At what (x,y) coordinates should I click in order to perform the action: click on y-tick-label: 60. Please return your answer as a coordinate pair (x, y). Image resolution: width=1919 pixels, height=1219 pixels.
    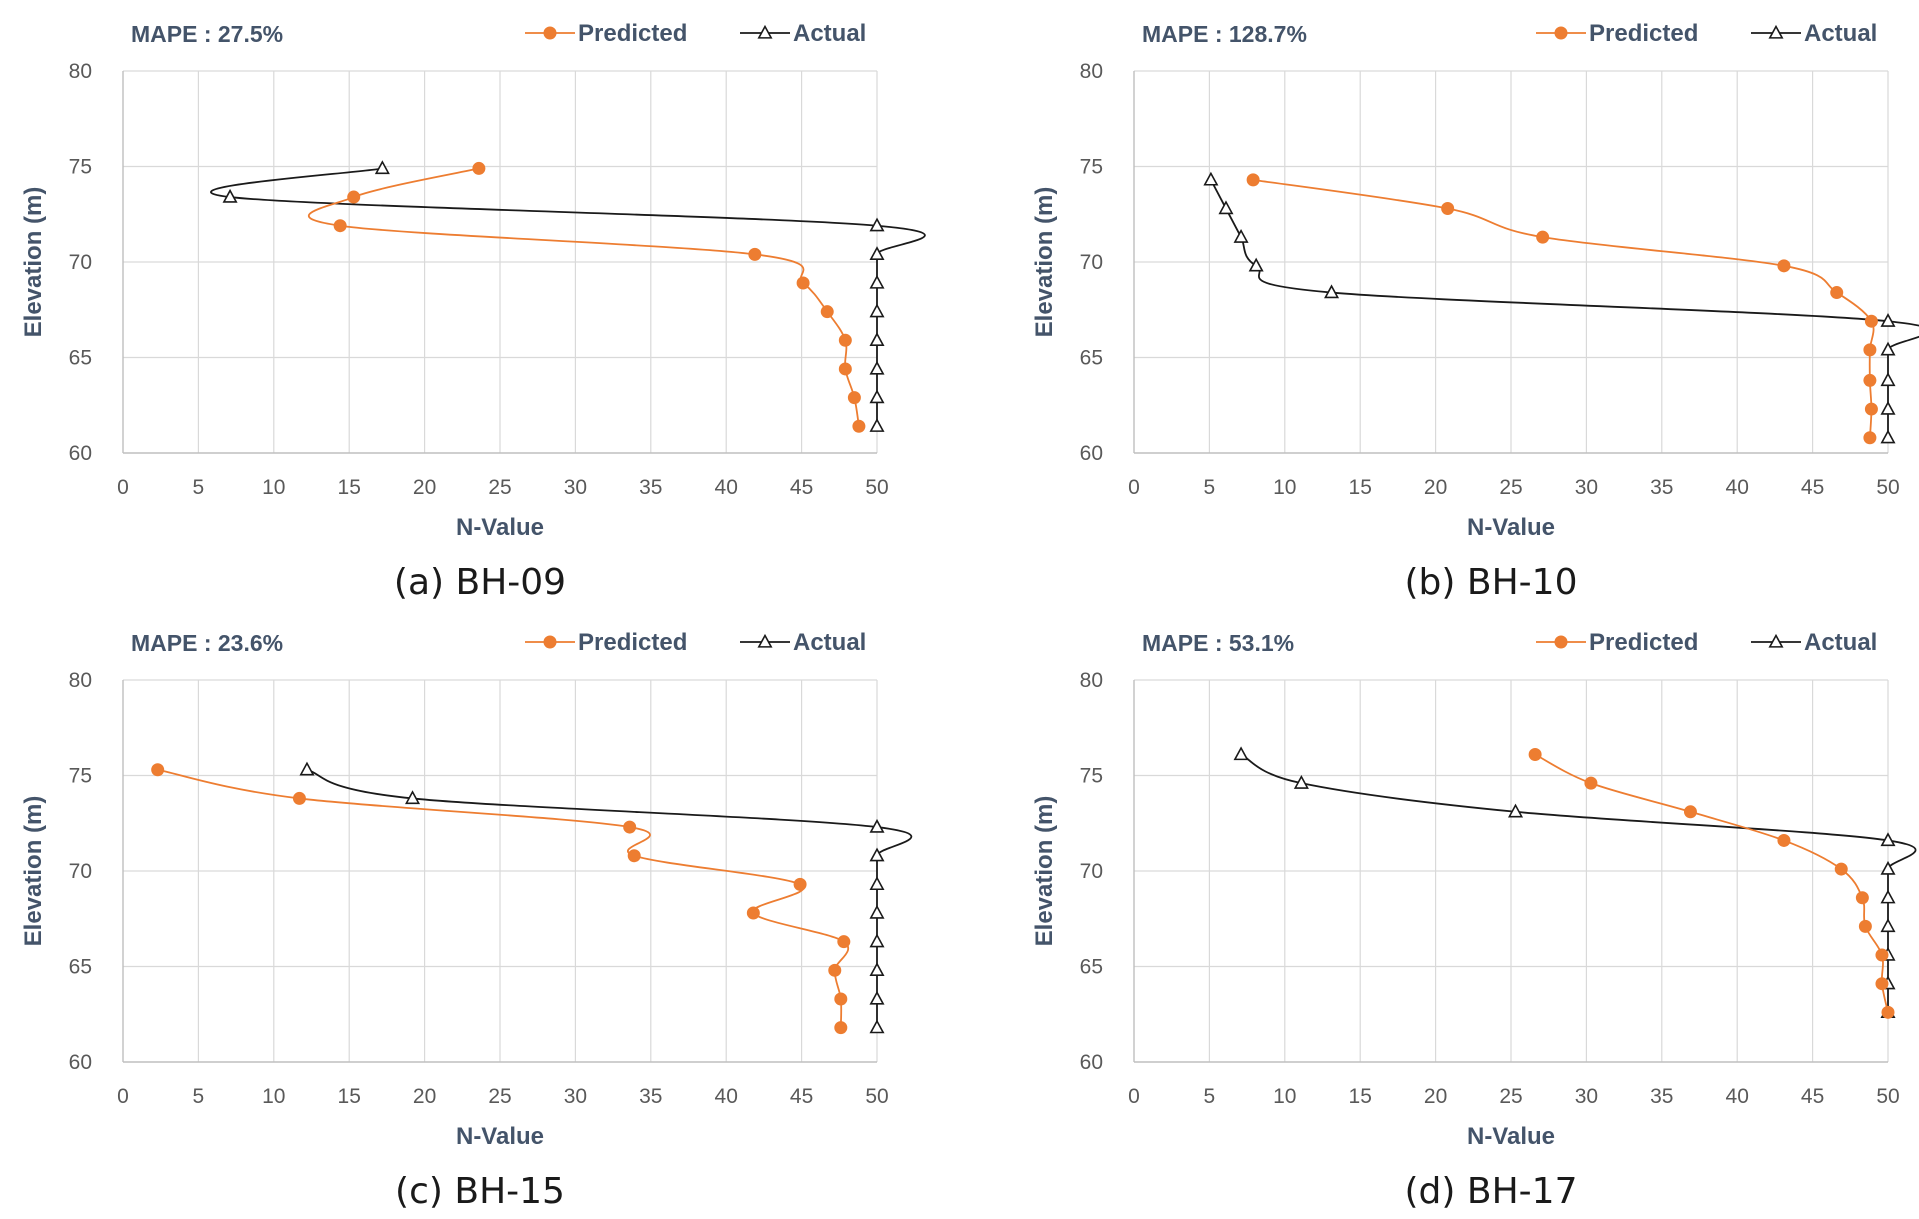
    Looking at the image, I should click on (1091, 1062).